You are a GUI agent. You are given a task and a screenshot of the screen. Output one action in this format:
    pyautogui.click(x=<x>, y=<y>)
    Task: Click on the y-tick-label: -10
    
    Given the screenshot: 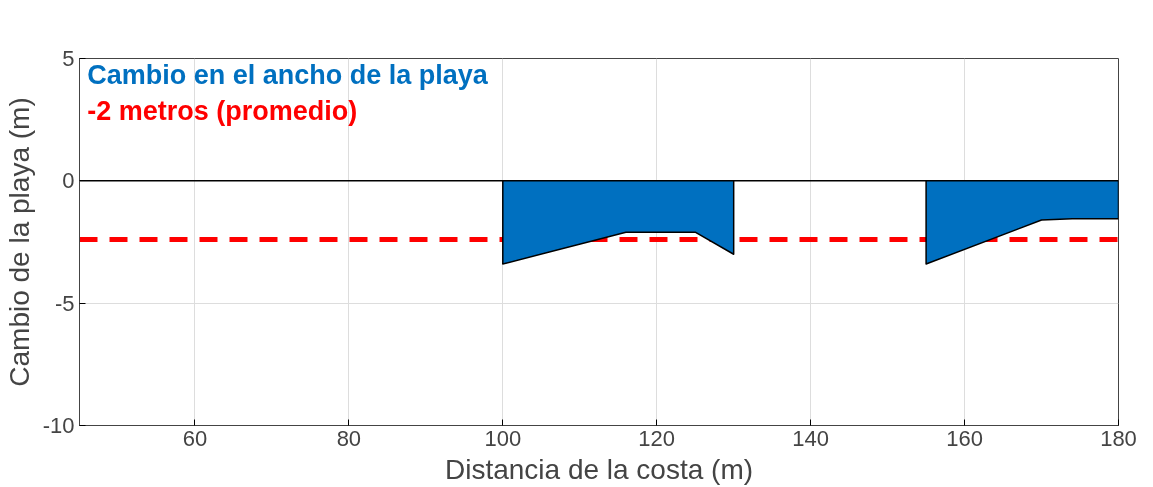 What is the action you would take?
    pyautogui.click(x=58, y=425)
    